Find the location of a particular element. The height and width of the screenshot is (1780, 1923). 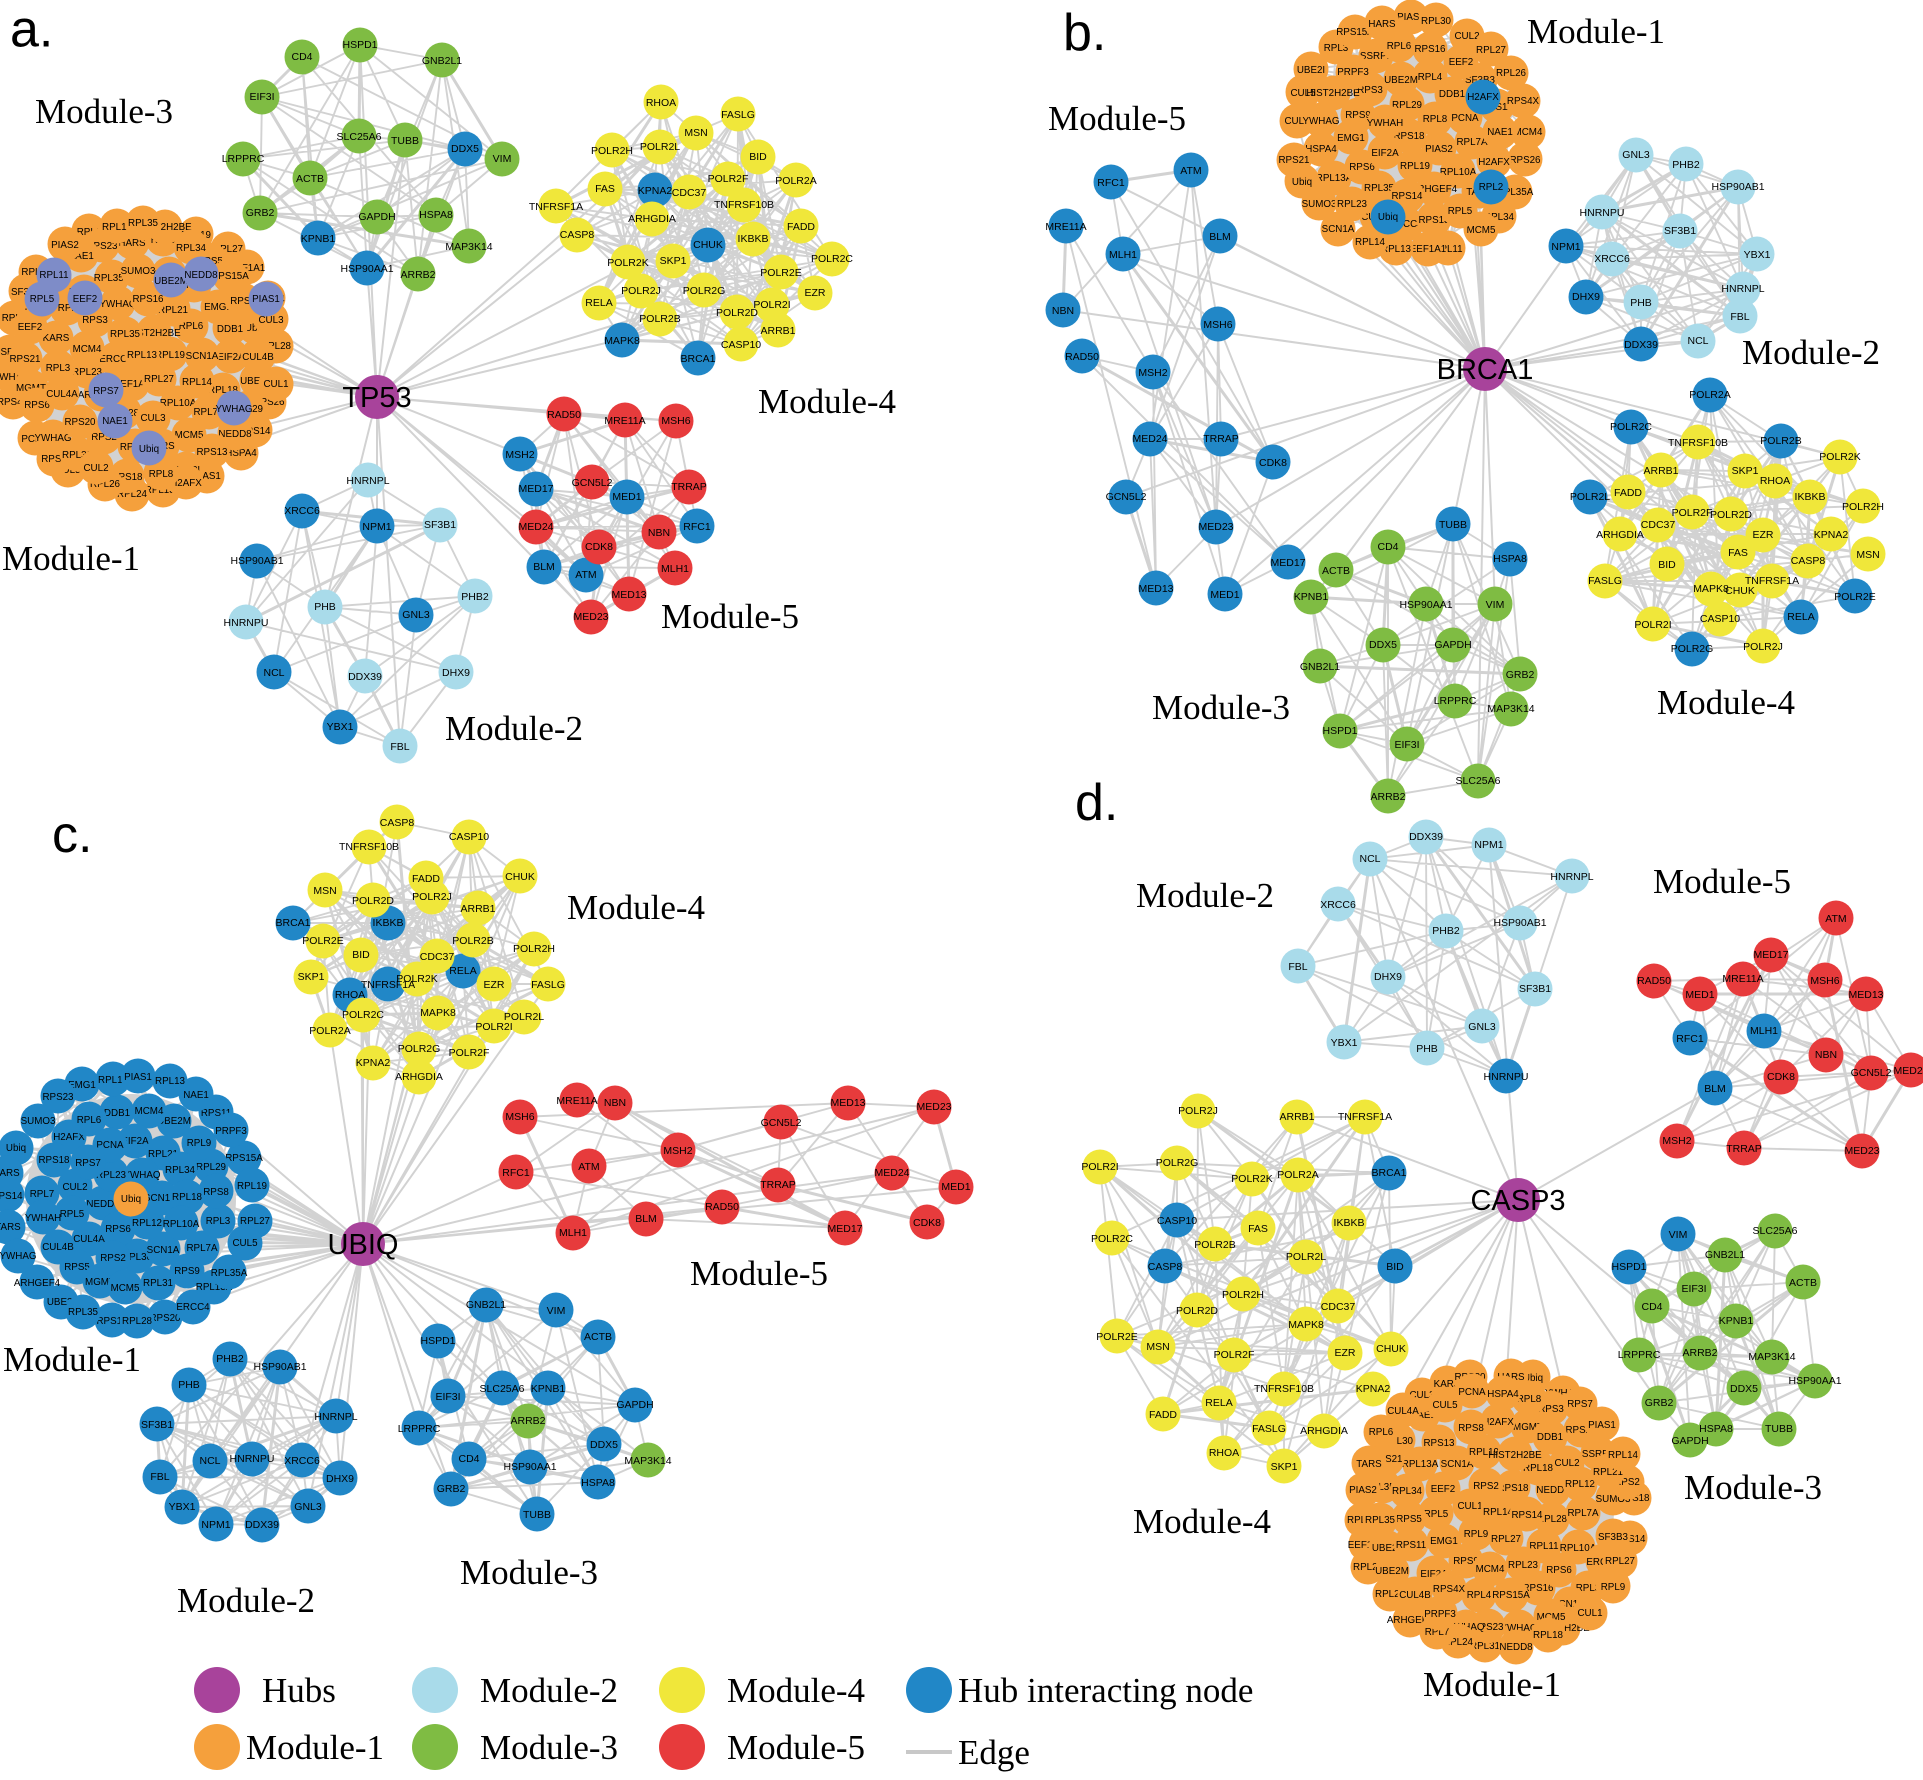

svg-text: SKP1 is located at coordinates (1284, 1467).